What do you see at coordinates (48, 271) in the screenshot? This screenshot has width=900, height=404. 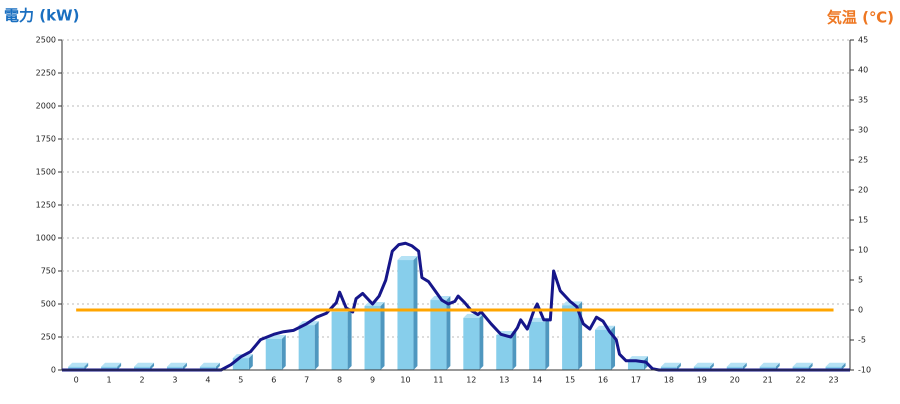 I see `y-tick-label: 750` at bounding box center [48, 271].